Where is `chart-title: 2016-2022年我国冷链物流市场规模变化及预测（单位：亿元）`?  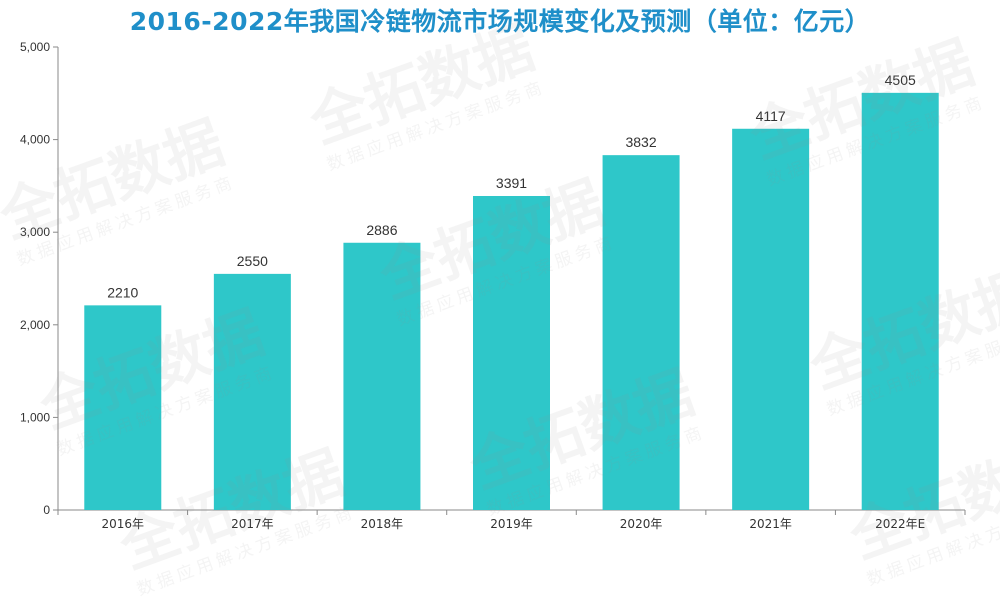
chart-title: 2016-2022年我国冷链物流市场规模变化及预测（单位：亿元） is located at coordinates (500, 21).